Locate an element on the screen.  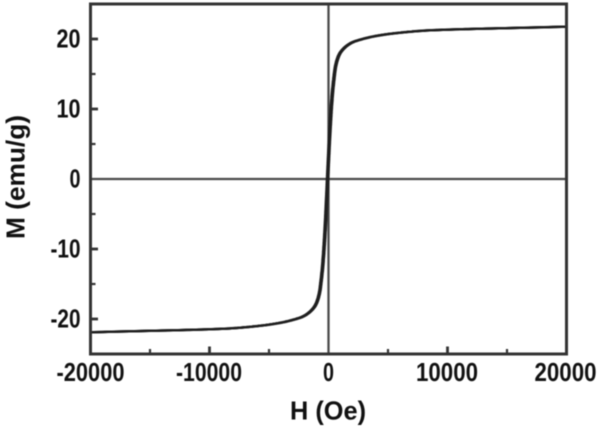
svg-text: M (emu/g) is located at coordinates (16, 177).